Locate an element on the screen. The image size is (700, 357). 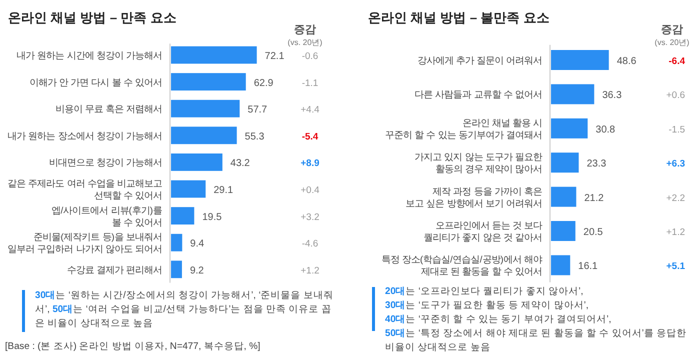
y-tick-label: 제작 과정 등을 가까이 혹은 보고 싶은 방향에서 보기 어려워서 is located at coordinates (474, 197).